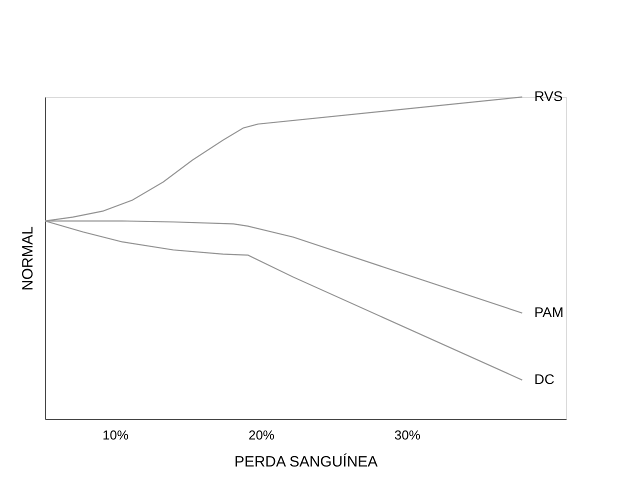 The height and width of the screenshot is (498, 618). What do you see at coordinates (261, 435) in the screenshot?
I see `x-tick-label: 20%` at bounding box center [261, 435].